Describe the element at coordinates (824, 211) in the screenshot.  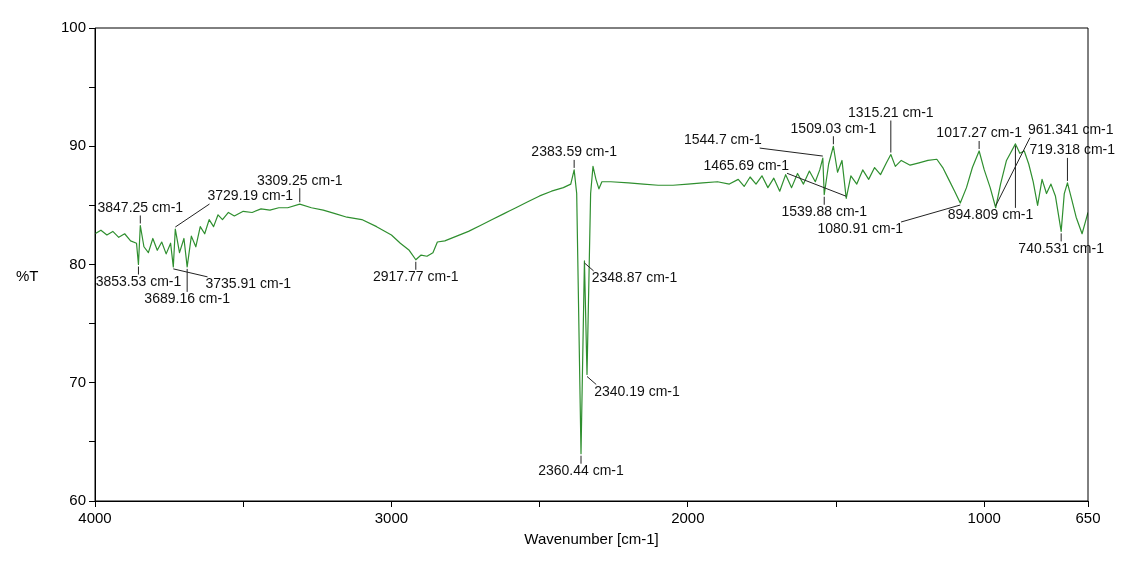
I see `annotation: 1539.88 cm-1` at that location.